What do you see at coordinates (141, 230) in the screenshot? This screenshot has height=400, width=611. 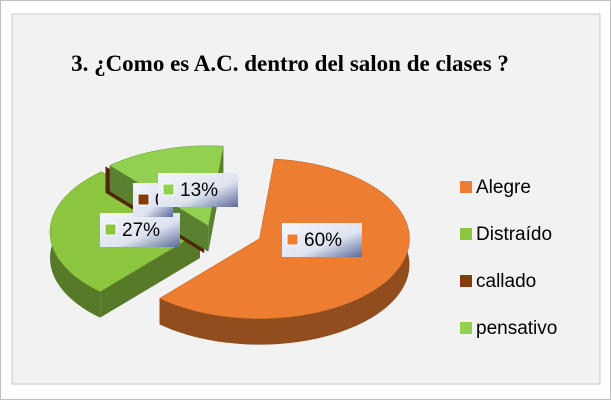 I see `data-label: 27%` at bounding box center [141, 230].